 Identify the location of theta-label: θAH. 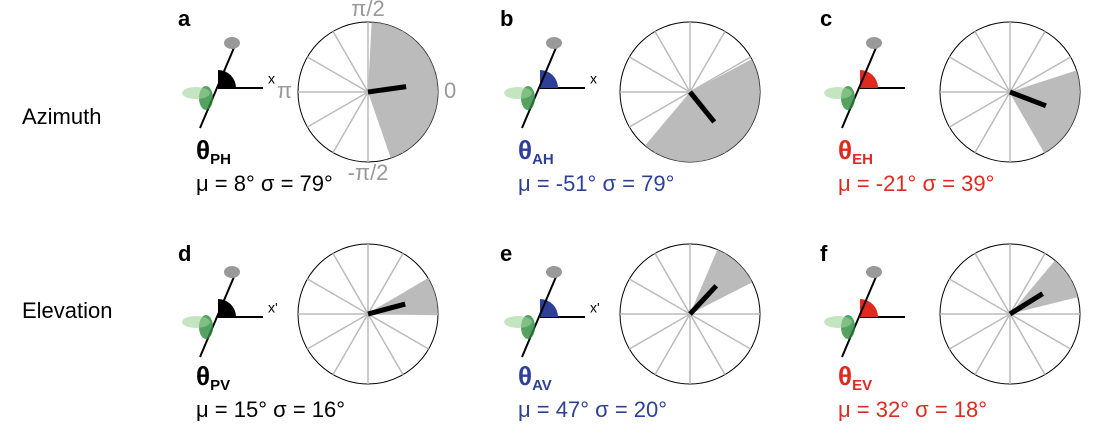
(536, 151).